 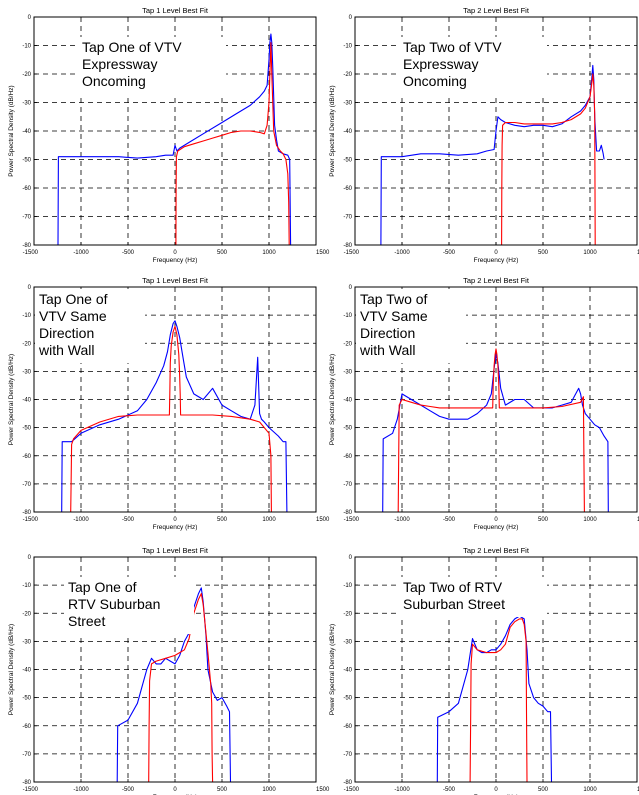 I want to click on caption-line: Expressway, so click(x=119, y=64).